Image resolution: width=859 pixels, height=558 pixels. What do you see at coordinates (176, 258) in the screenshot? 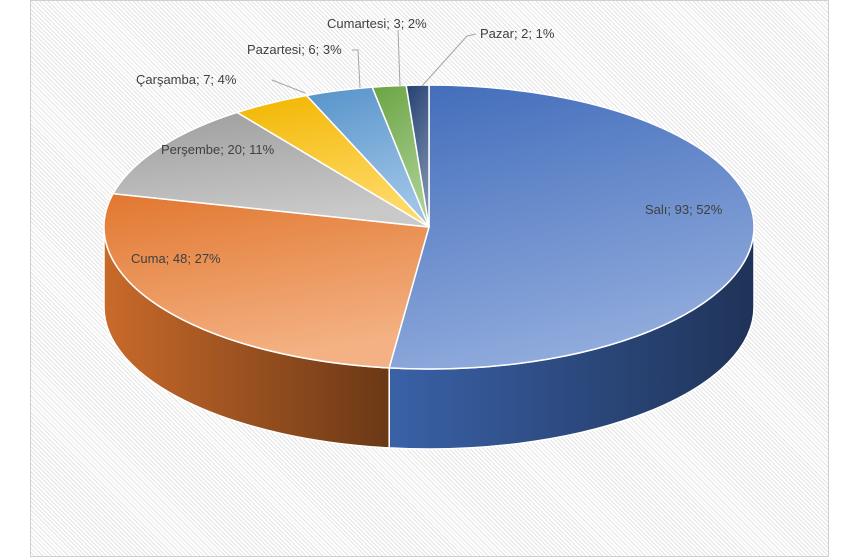
I see `data-label-cuma: Cuma; 48; 27%` at bounding box center [176, 258].